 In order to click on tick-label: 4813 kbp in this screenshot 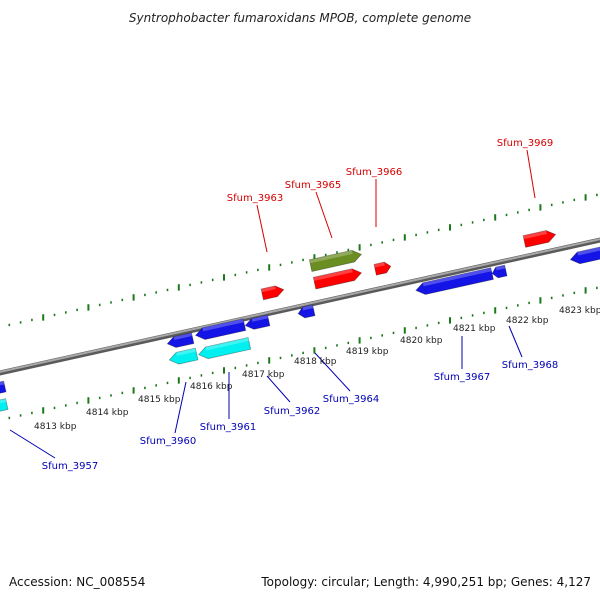, I will do `click(55, 427)`.